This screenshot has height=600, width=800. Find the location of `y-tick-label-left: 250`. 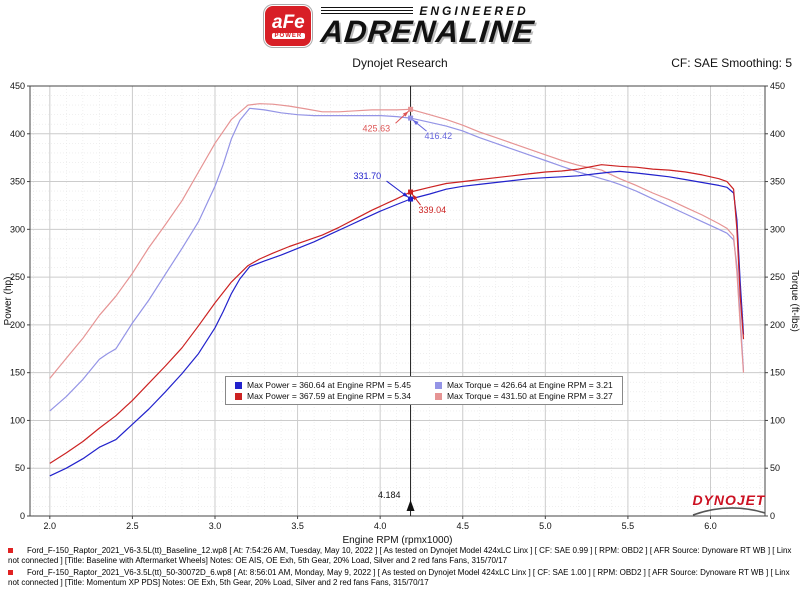

y-tick-label-left: 250 is located at coordinates (17, 277).